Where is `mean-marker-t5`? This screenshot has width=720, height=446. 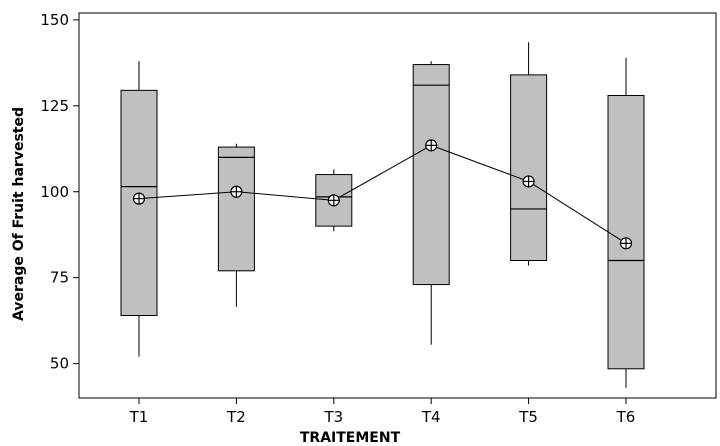
mean-marker-t5 is located at coordinates (528, 181).